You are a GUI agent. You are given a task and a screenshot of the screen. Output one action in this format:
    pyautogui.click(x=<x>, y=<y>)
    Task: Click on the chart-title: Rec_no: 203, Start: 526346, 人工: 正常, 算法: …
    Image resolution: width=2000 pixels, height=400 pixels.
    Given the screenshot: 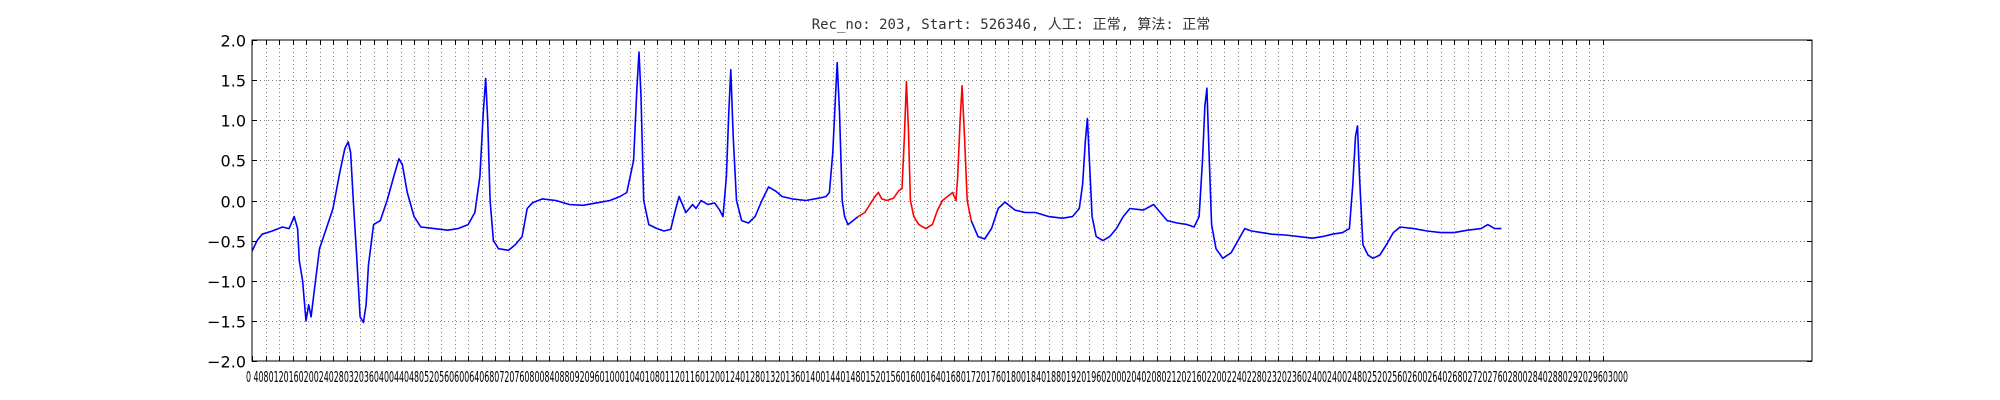 What is the action you would take?
    pyautogui.click(x=1011, y=25)
    